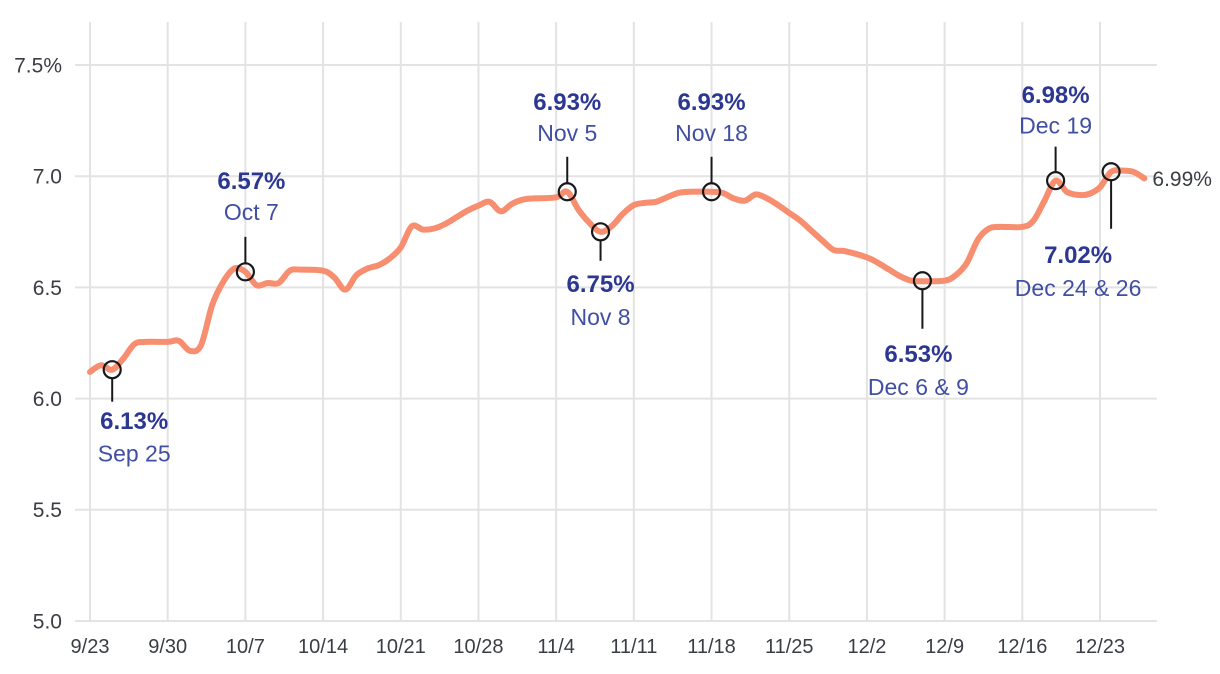 The width and height of the screenshot is (1220, 674). I want to click on y-tick-label: 5.0, so click(47, 621).